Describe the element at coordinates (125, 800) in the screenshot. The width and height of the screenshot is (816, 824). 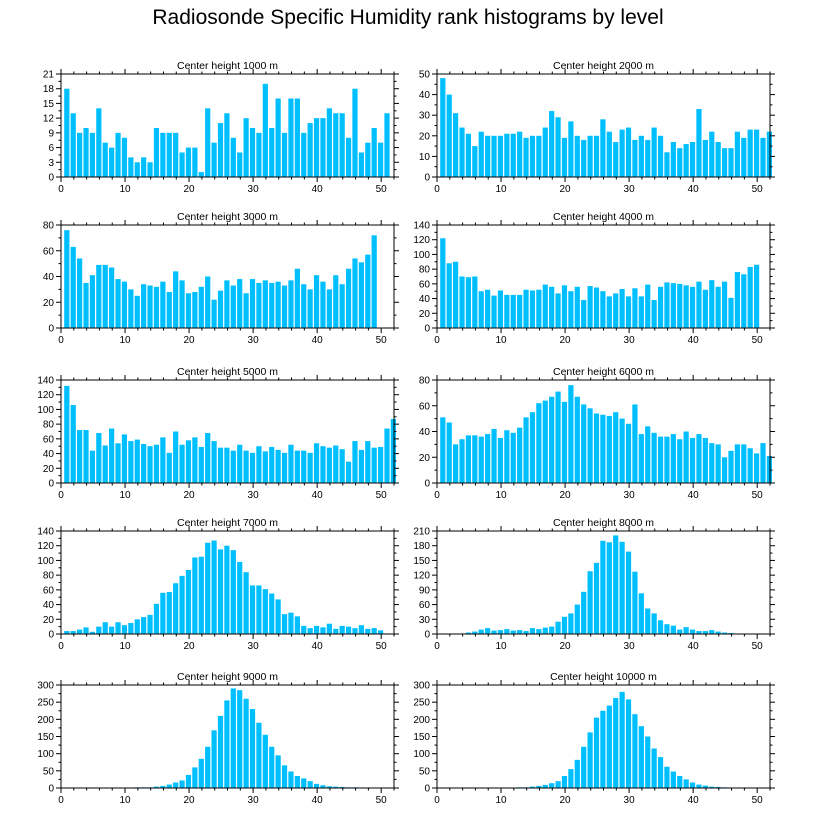
I see `x-tick-label: 10` at that location.